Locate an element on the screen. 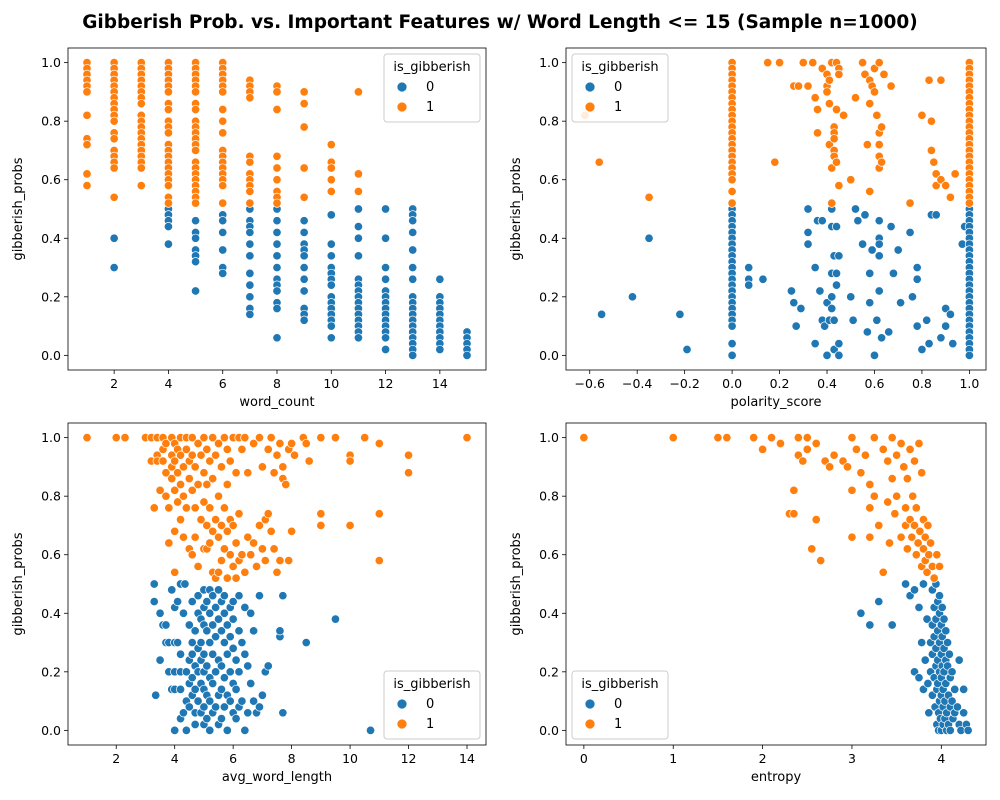  x-tick-label: 0.0 is located at coordinates (732, 383).